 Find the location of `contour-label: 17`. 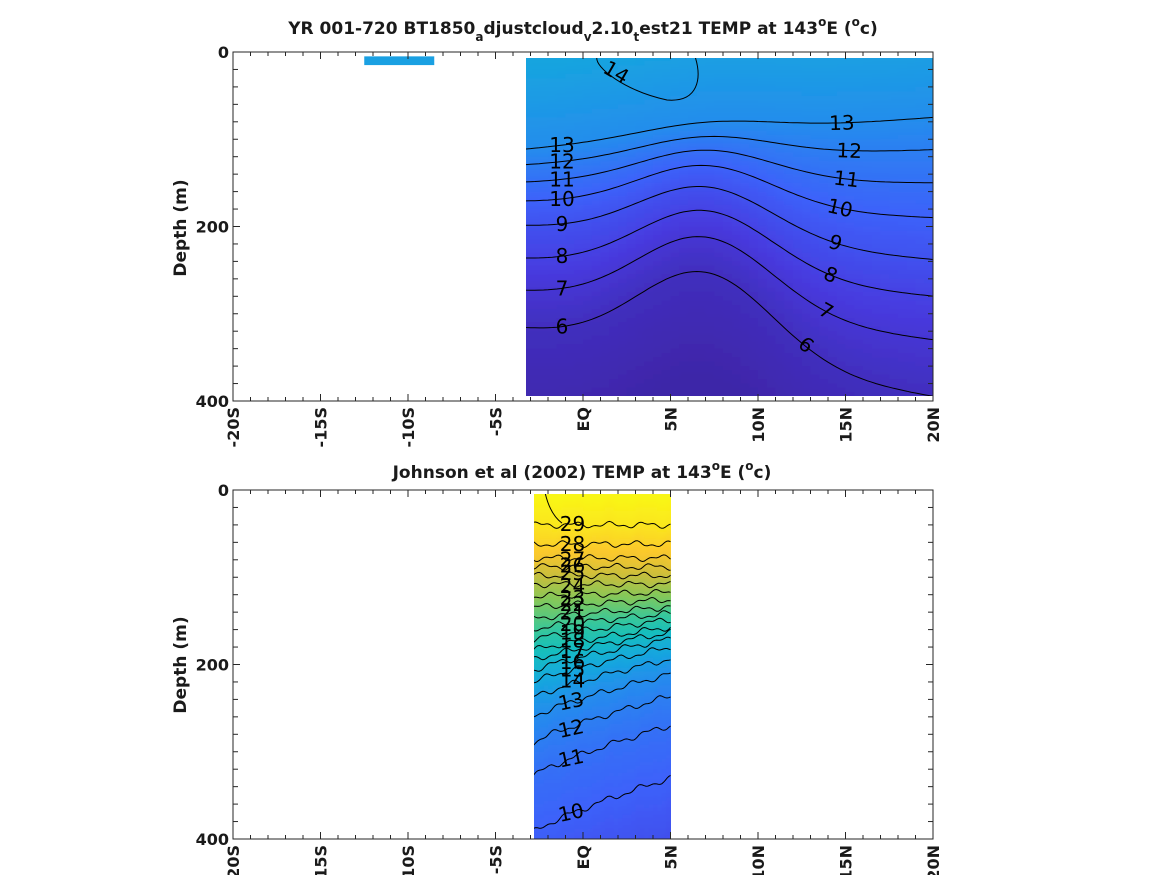

contour-label: 17 is located at coordinates (572, 651).